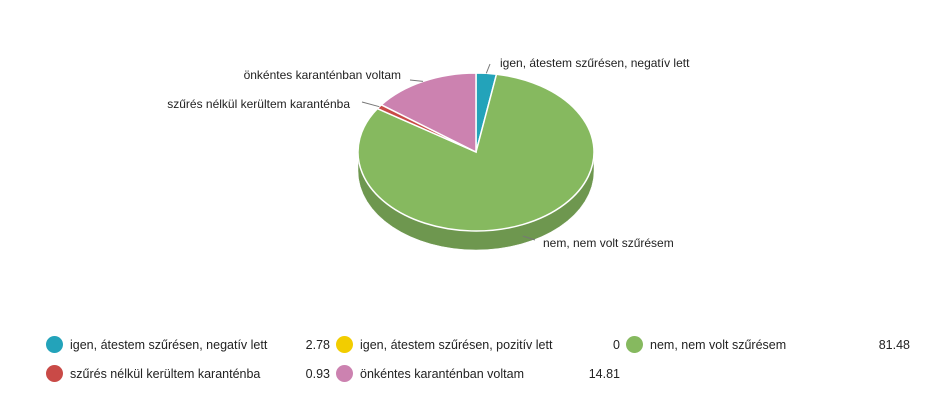 The width and height of the screenshot is (950, 400). I want to click on legend-item-nem: nem, nem volt szűrésem 81.48, so click(765, 344).